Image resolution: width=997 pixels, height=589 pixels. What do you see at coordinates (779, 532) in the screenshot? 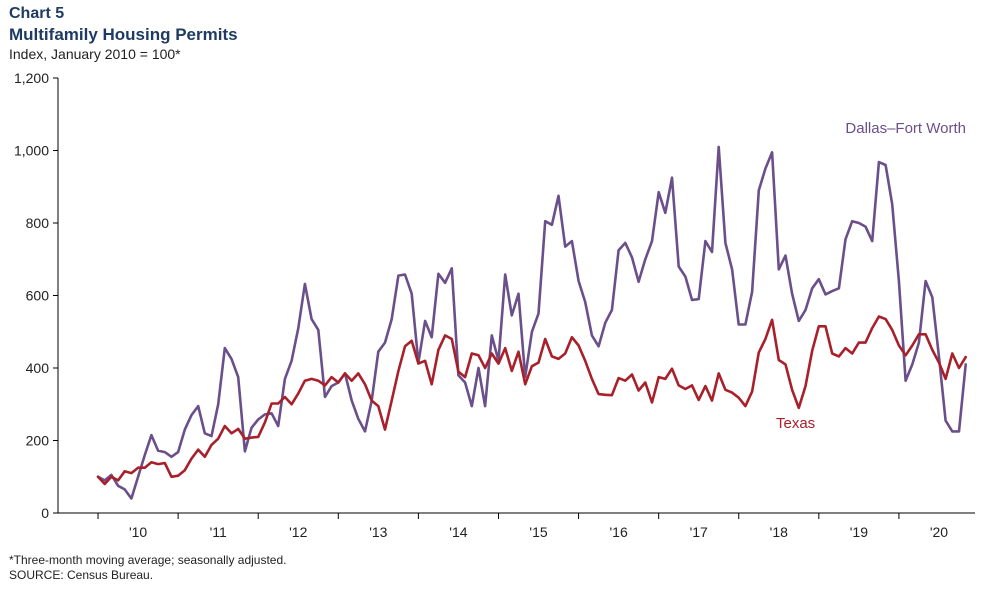
I see `x-tick-label: '18` at bounding box center [779, 532].